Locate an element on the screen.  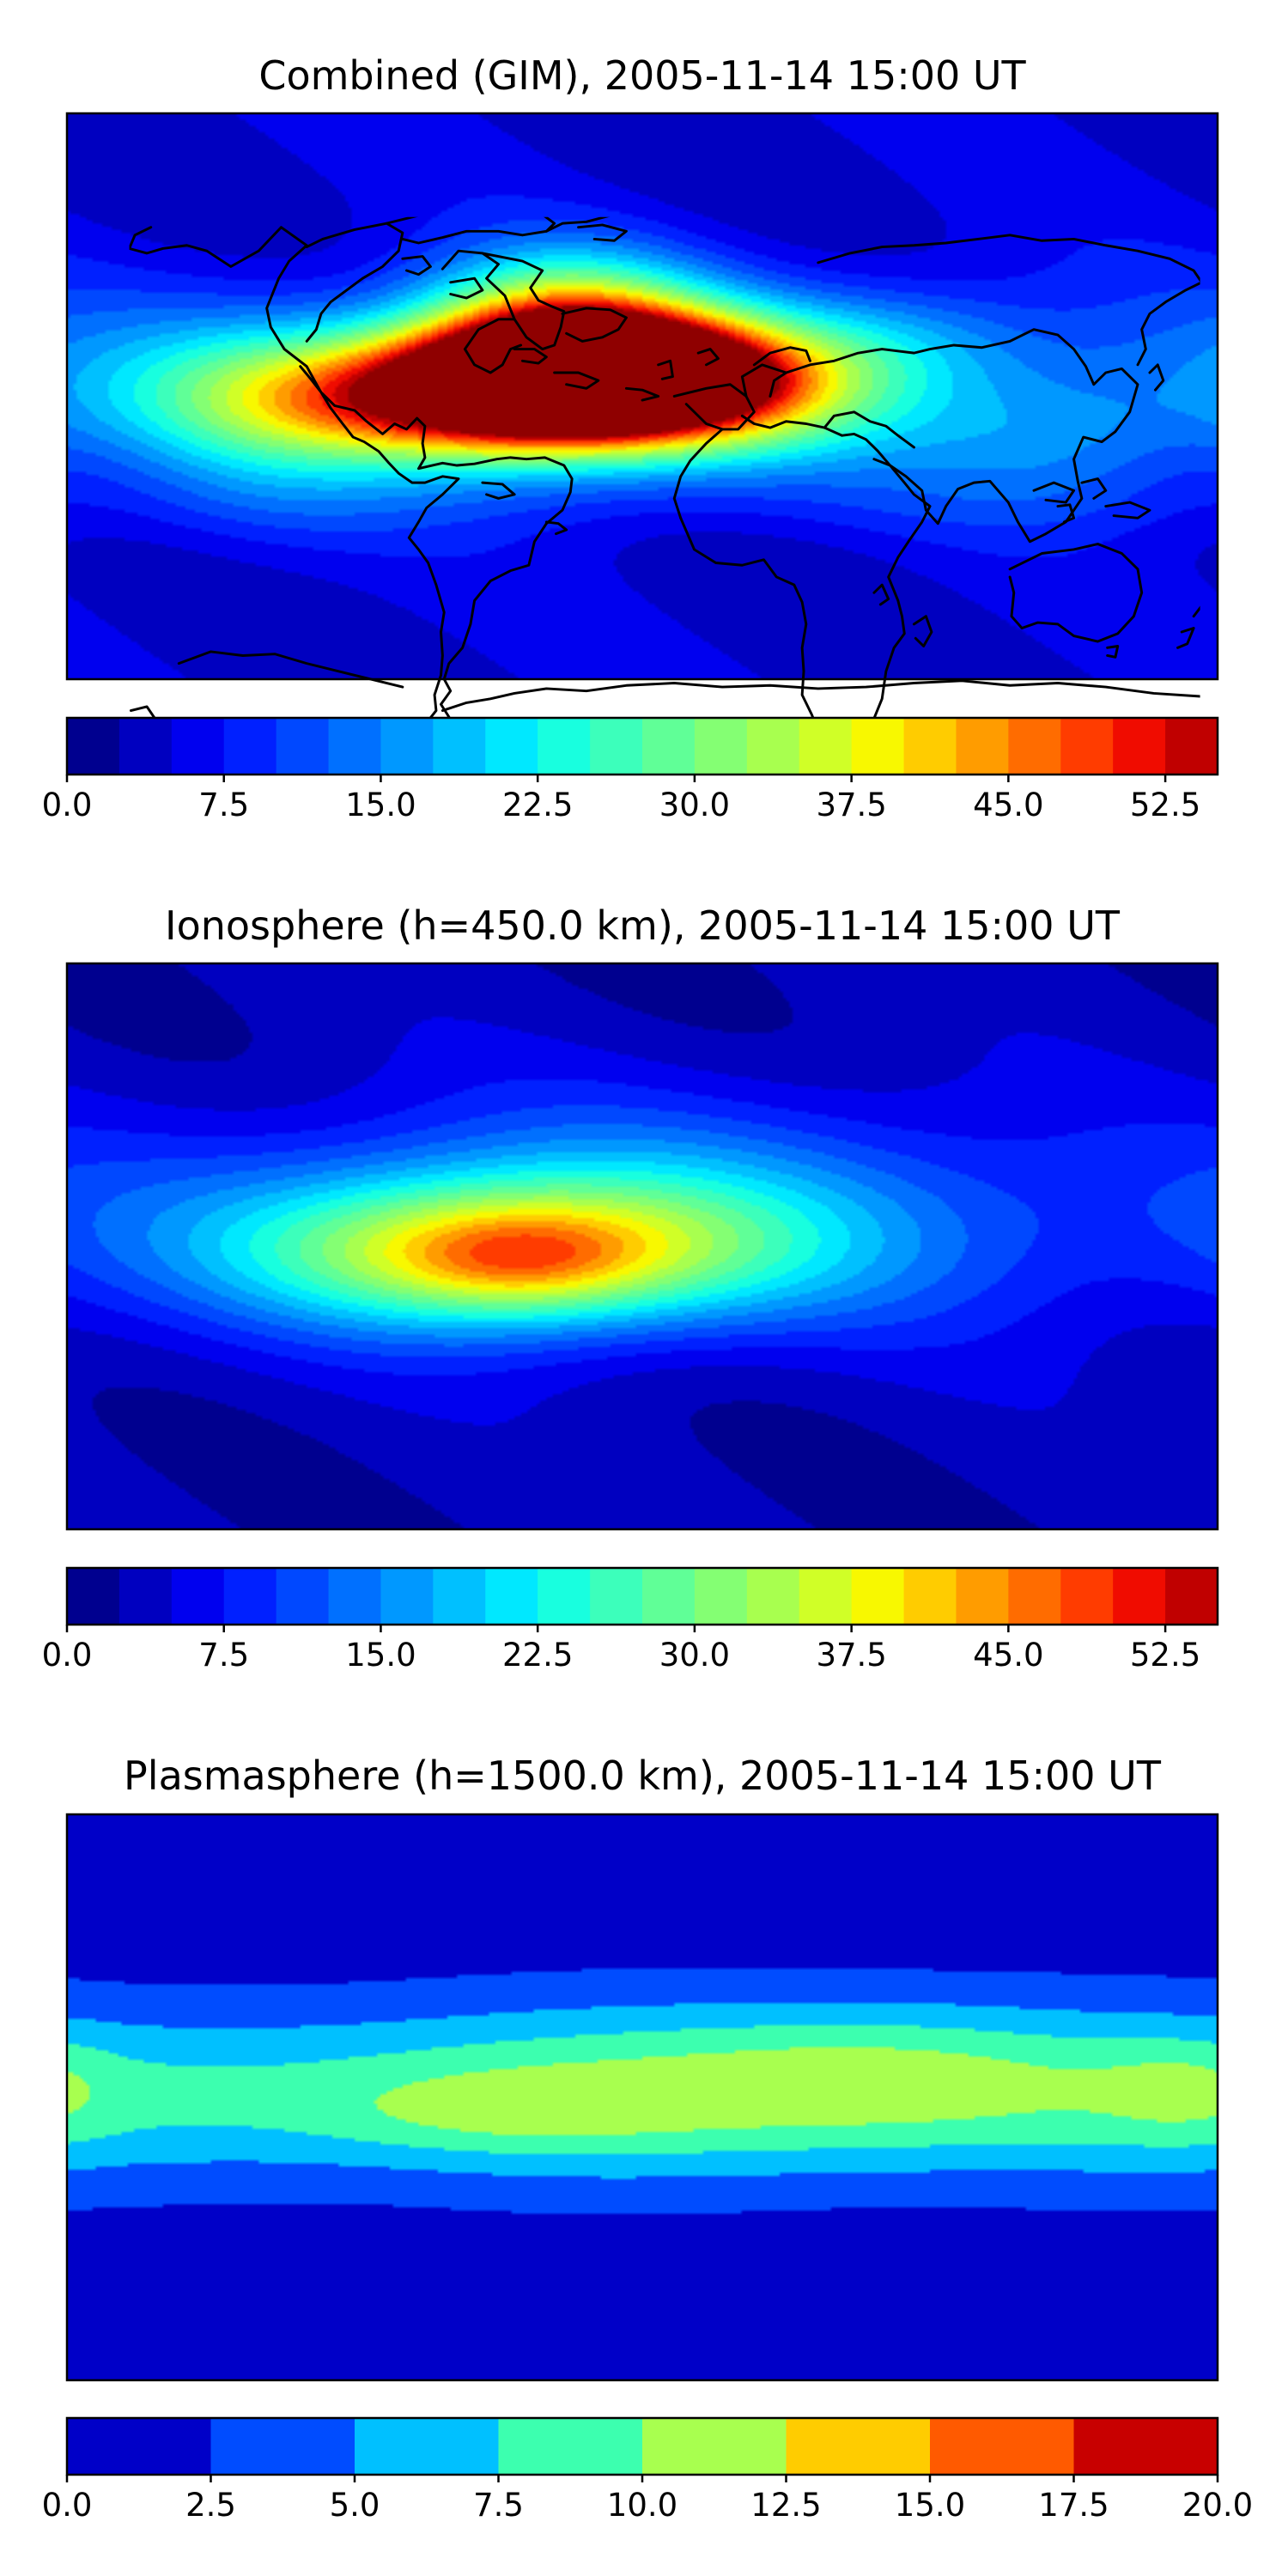
colorbar: 0.0 2.5 5.0 7.5 10.0 12.5 15.0 17.5 20.0 is located at coordinates (647, 2470).